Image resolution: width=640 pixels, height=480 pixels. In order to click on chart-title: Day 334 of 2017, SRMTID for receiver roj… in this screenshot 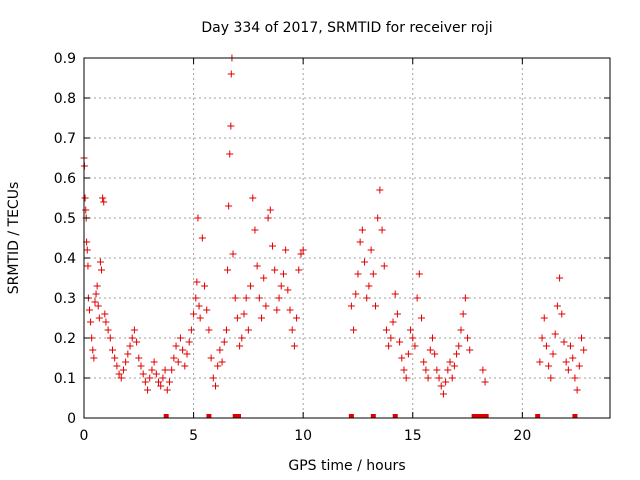, I will do `click(346, 28)`.